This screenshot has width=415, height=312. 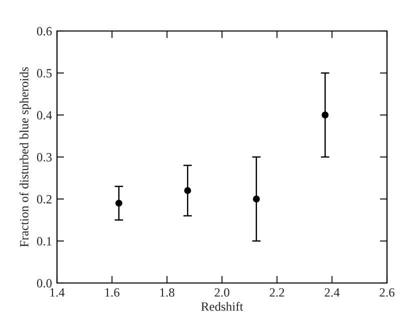 What do you see at coordinates (44, 115) in the screenshot?
I see `y-tick-label: 0.4` at bounding box center [44, 115].